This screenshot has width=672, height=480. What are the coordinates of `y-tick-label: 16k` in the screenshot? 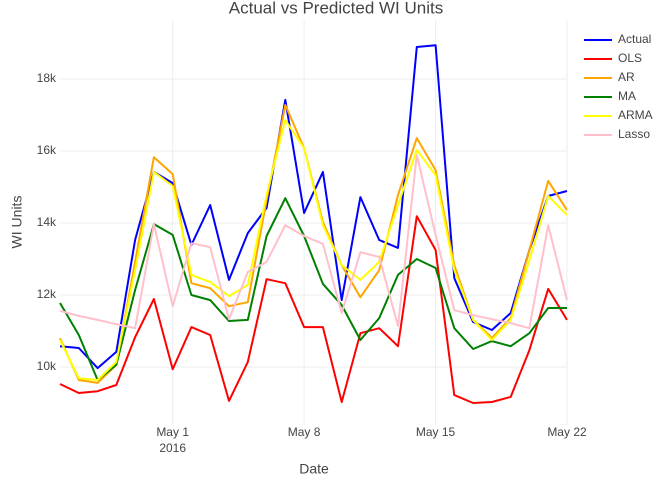 It's located at (47, 150).